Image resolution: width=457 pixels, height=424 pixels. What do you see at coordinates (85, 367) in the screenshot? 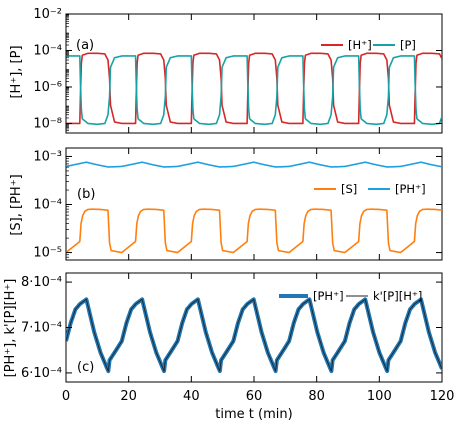
I see `panel-c-label: (c)` at bounding box center [85, 367].